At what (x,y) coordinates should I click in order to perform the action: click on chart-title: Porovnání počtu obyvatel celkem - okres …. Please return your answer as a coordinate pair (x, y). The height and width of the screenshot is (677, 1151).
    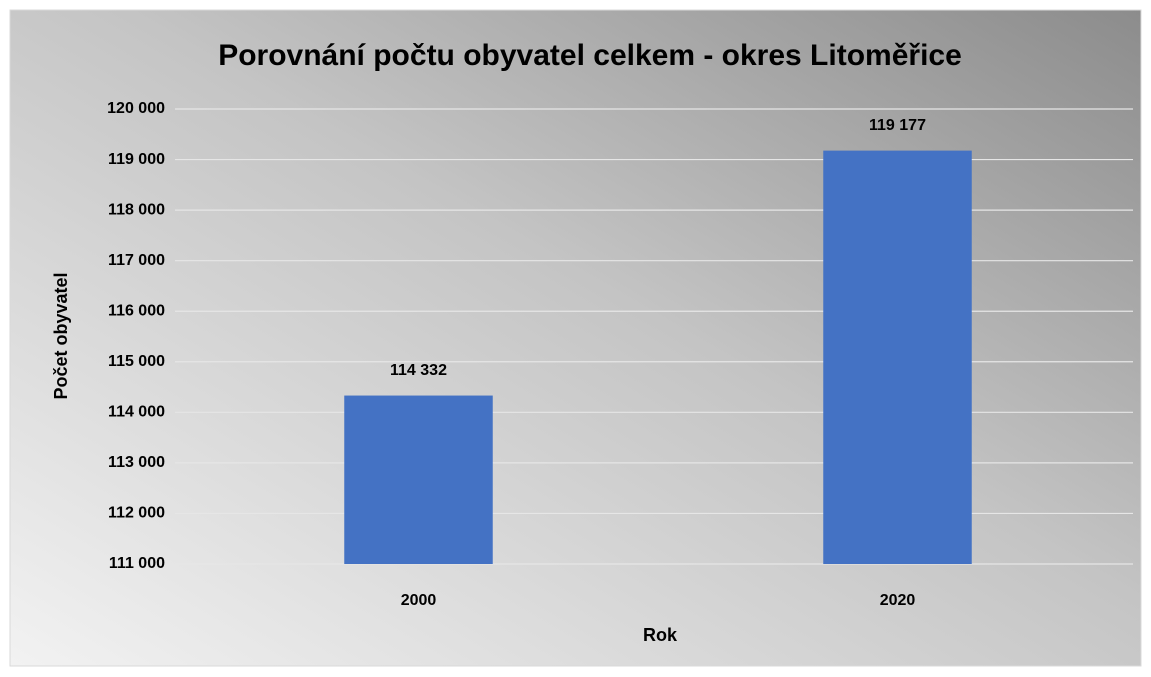
    Looking at the image, I should click on (590, 55).